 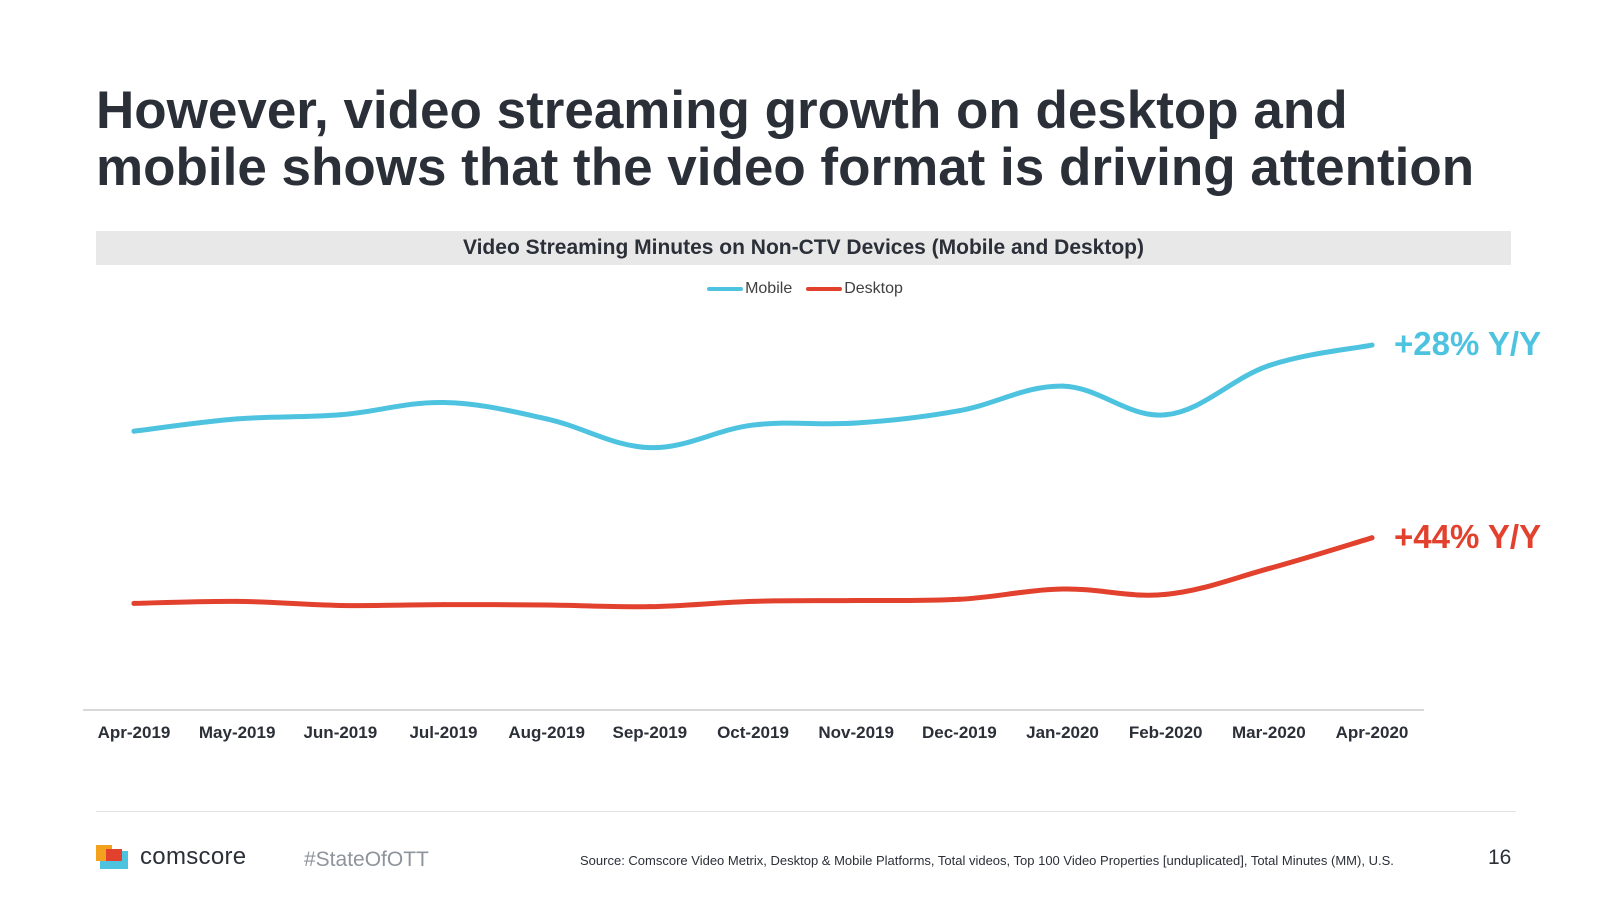 What do you see at coordinates (114, 857) in the screenshot?
I see `comscore-logo-icon` at bounding box center [114, 857].